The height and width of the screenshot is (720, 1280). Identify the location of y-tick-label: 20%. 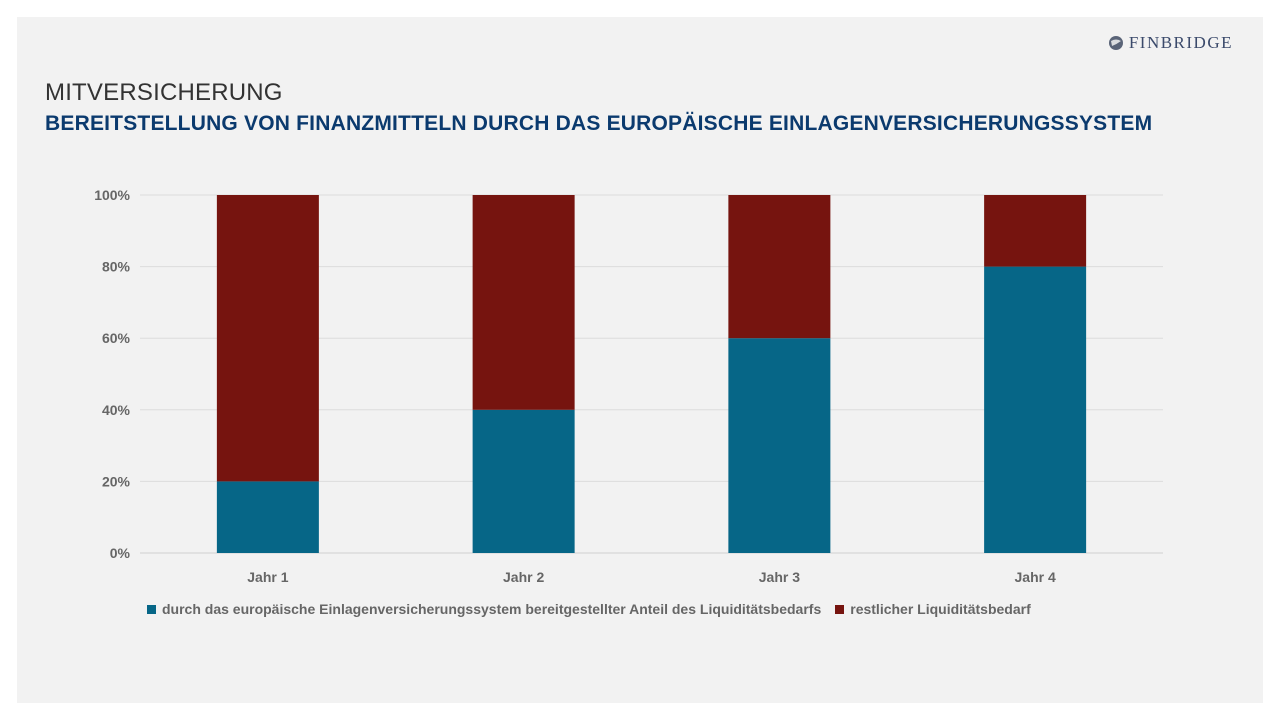
(116, 481).